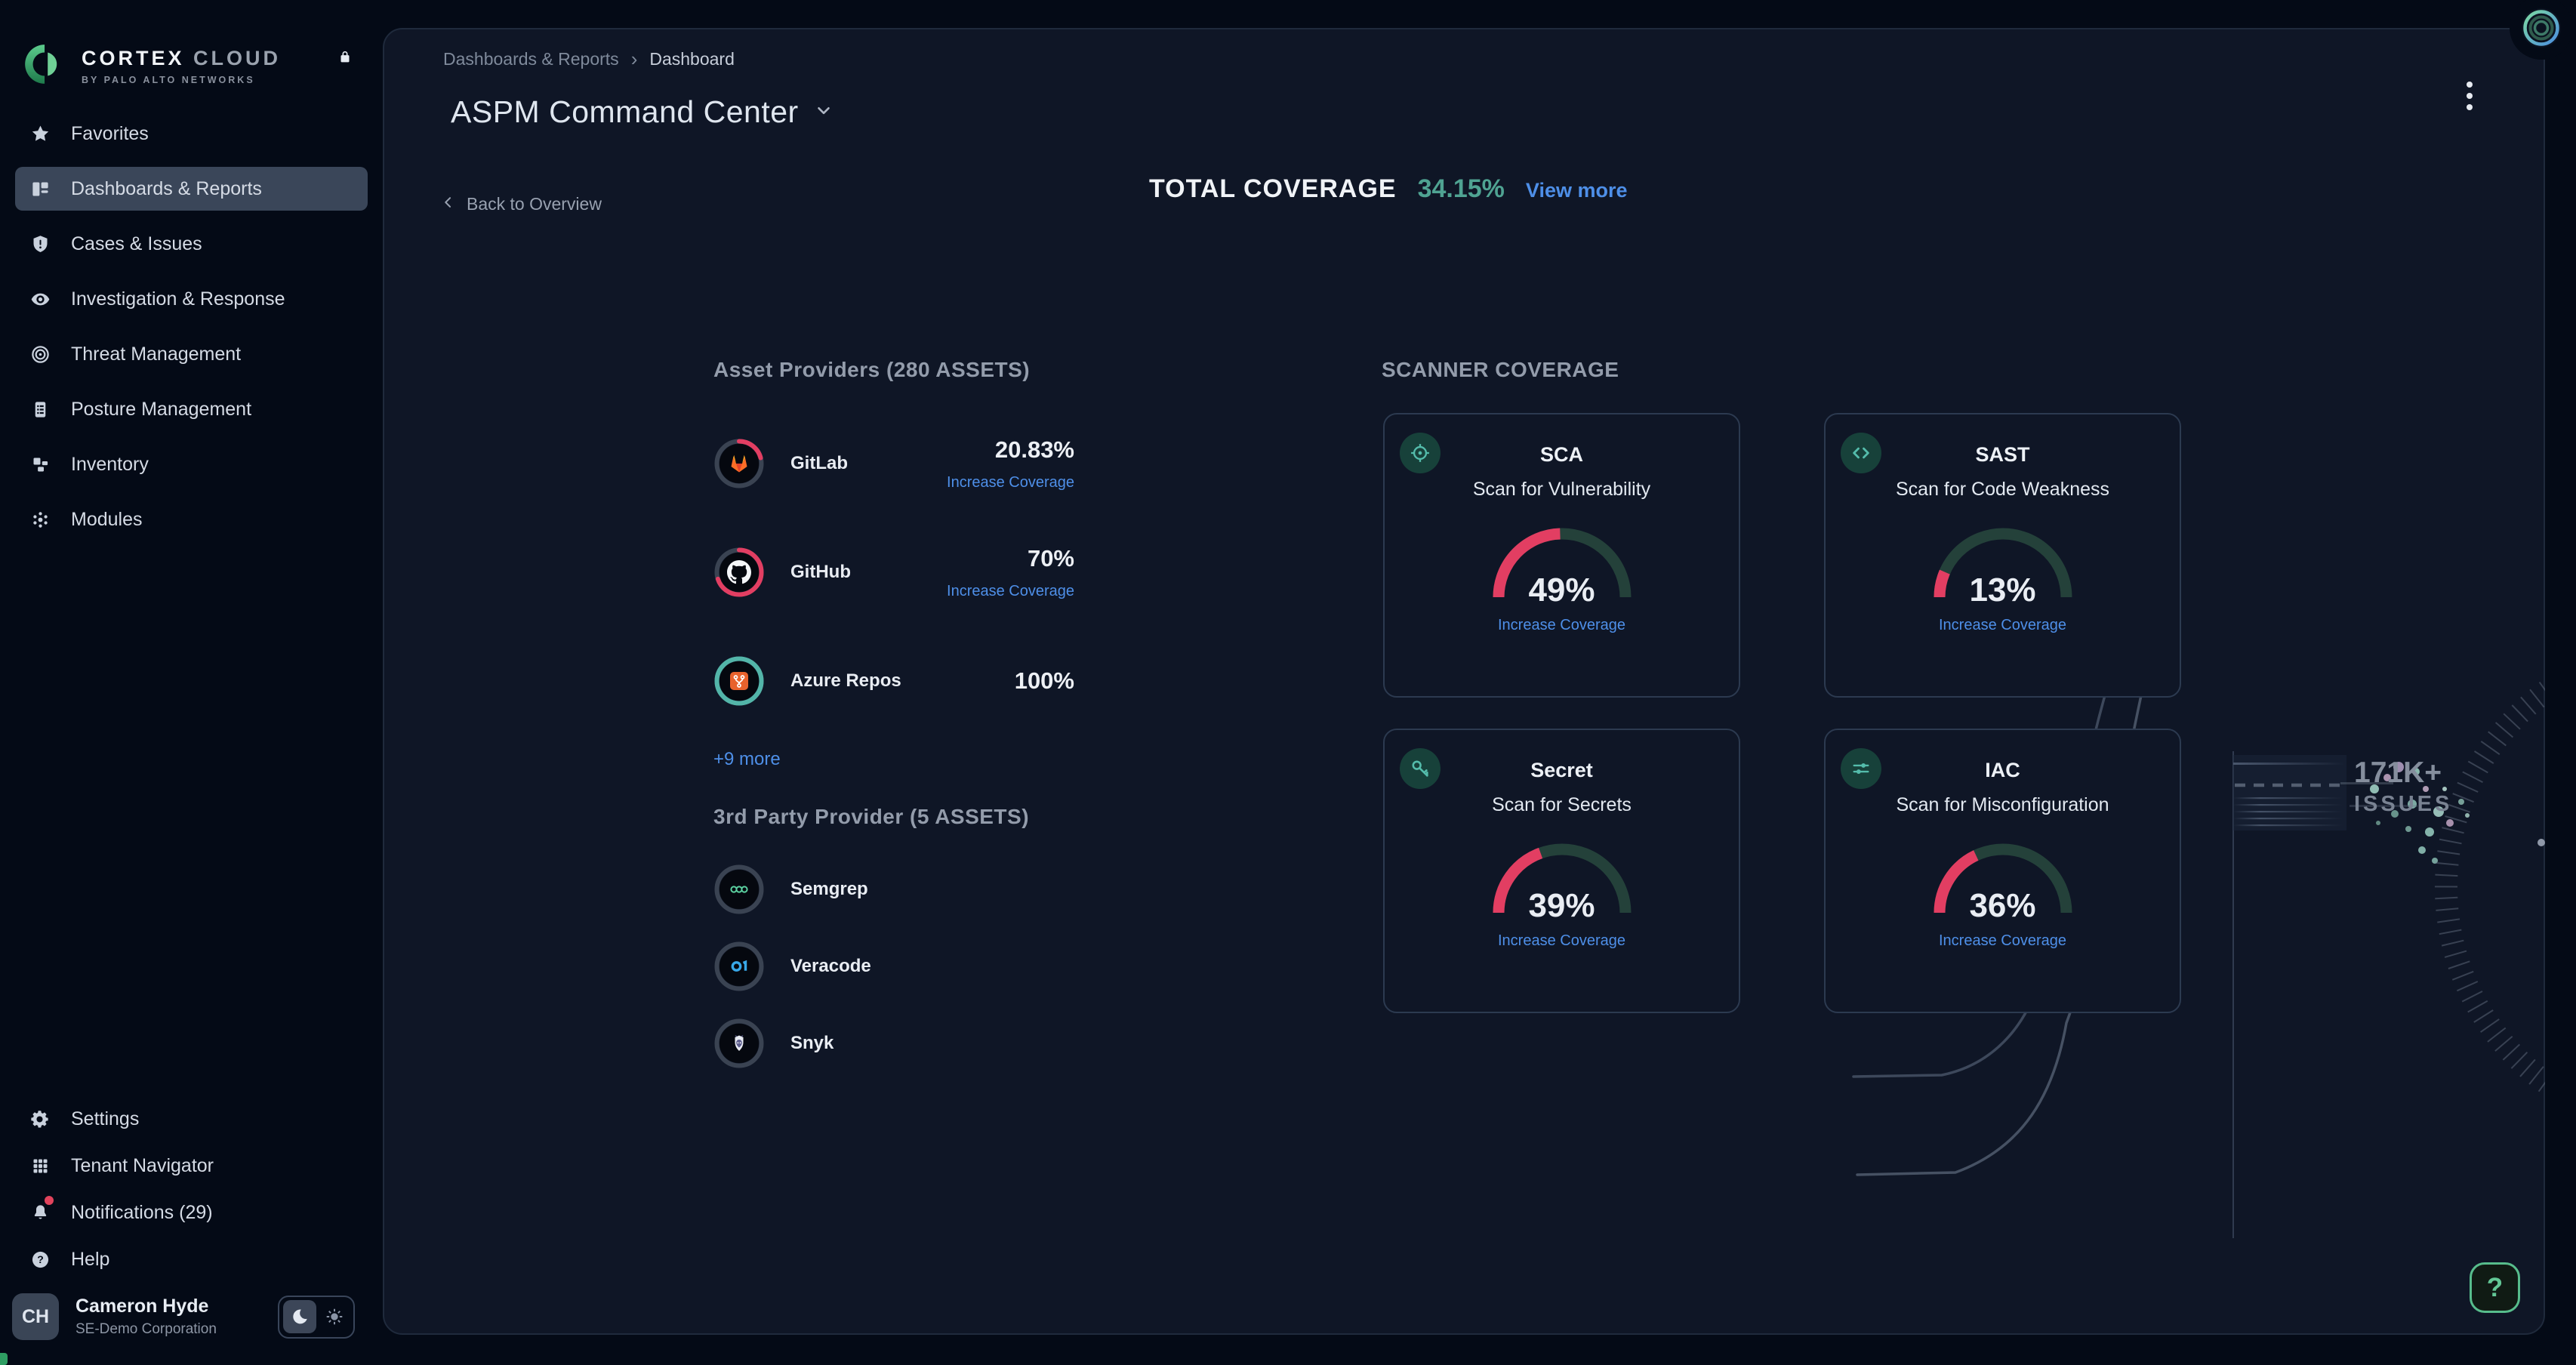 Image resolution: width=2576 pixels, height=1365 pixels. Describe the element at coordinates (1273, 188) in the screenshot. I see `total-coverage-label: TOTAL COVERAGE` at that location.